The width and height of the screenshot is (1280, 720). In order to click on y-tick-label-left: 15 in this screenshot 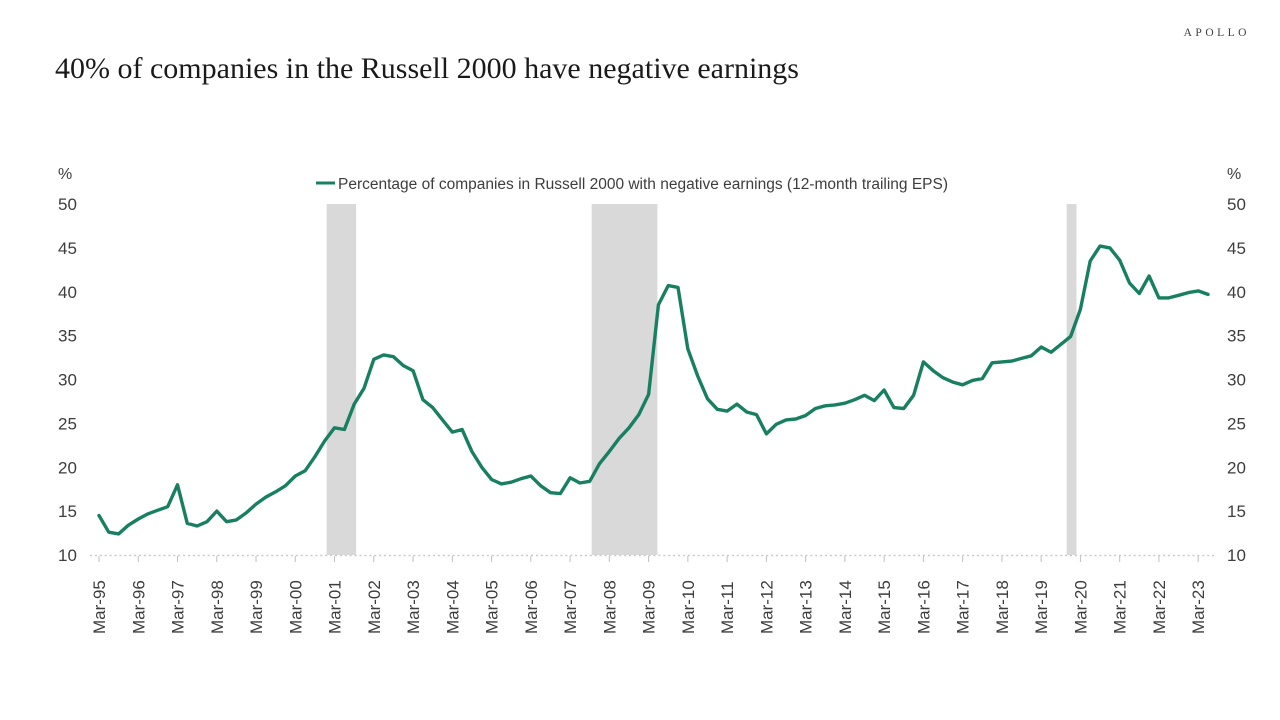, I will do `click(67, 511)`.